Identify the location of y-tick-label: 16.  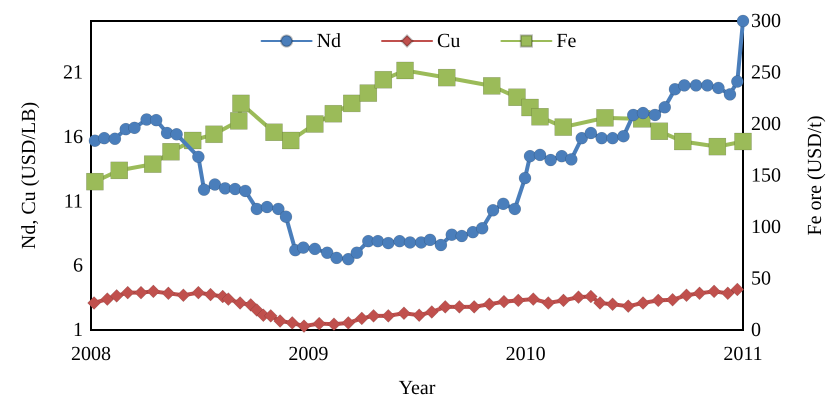
(73, 137).